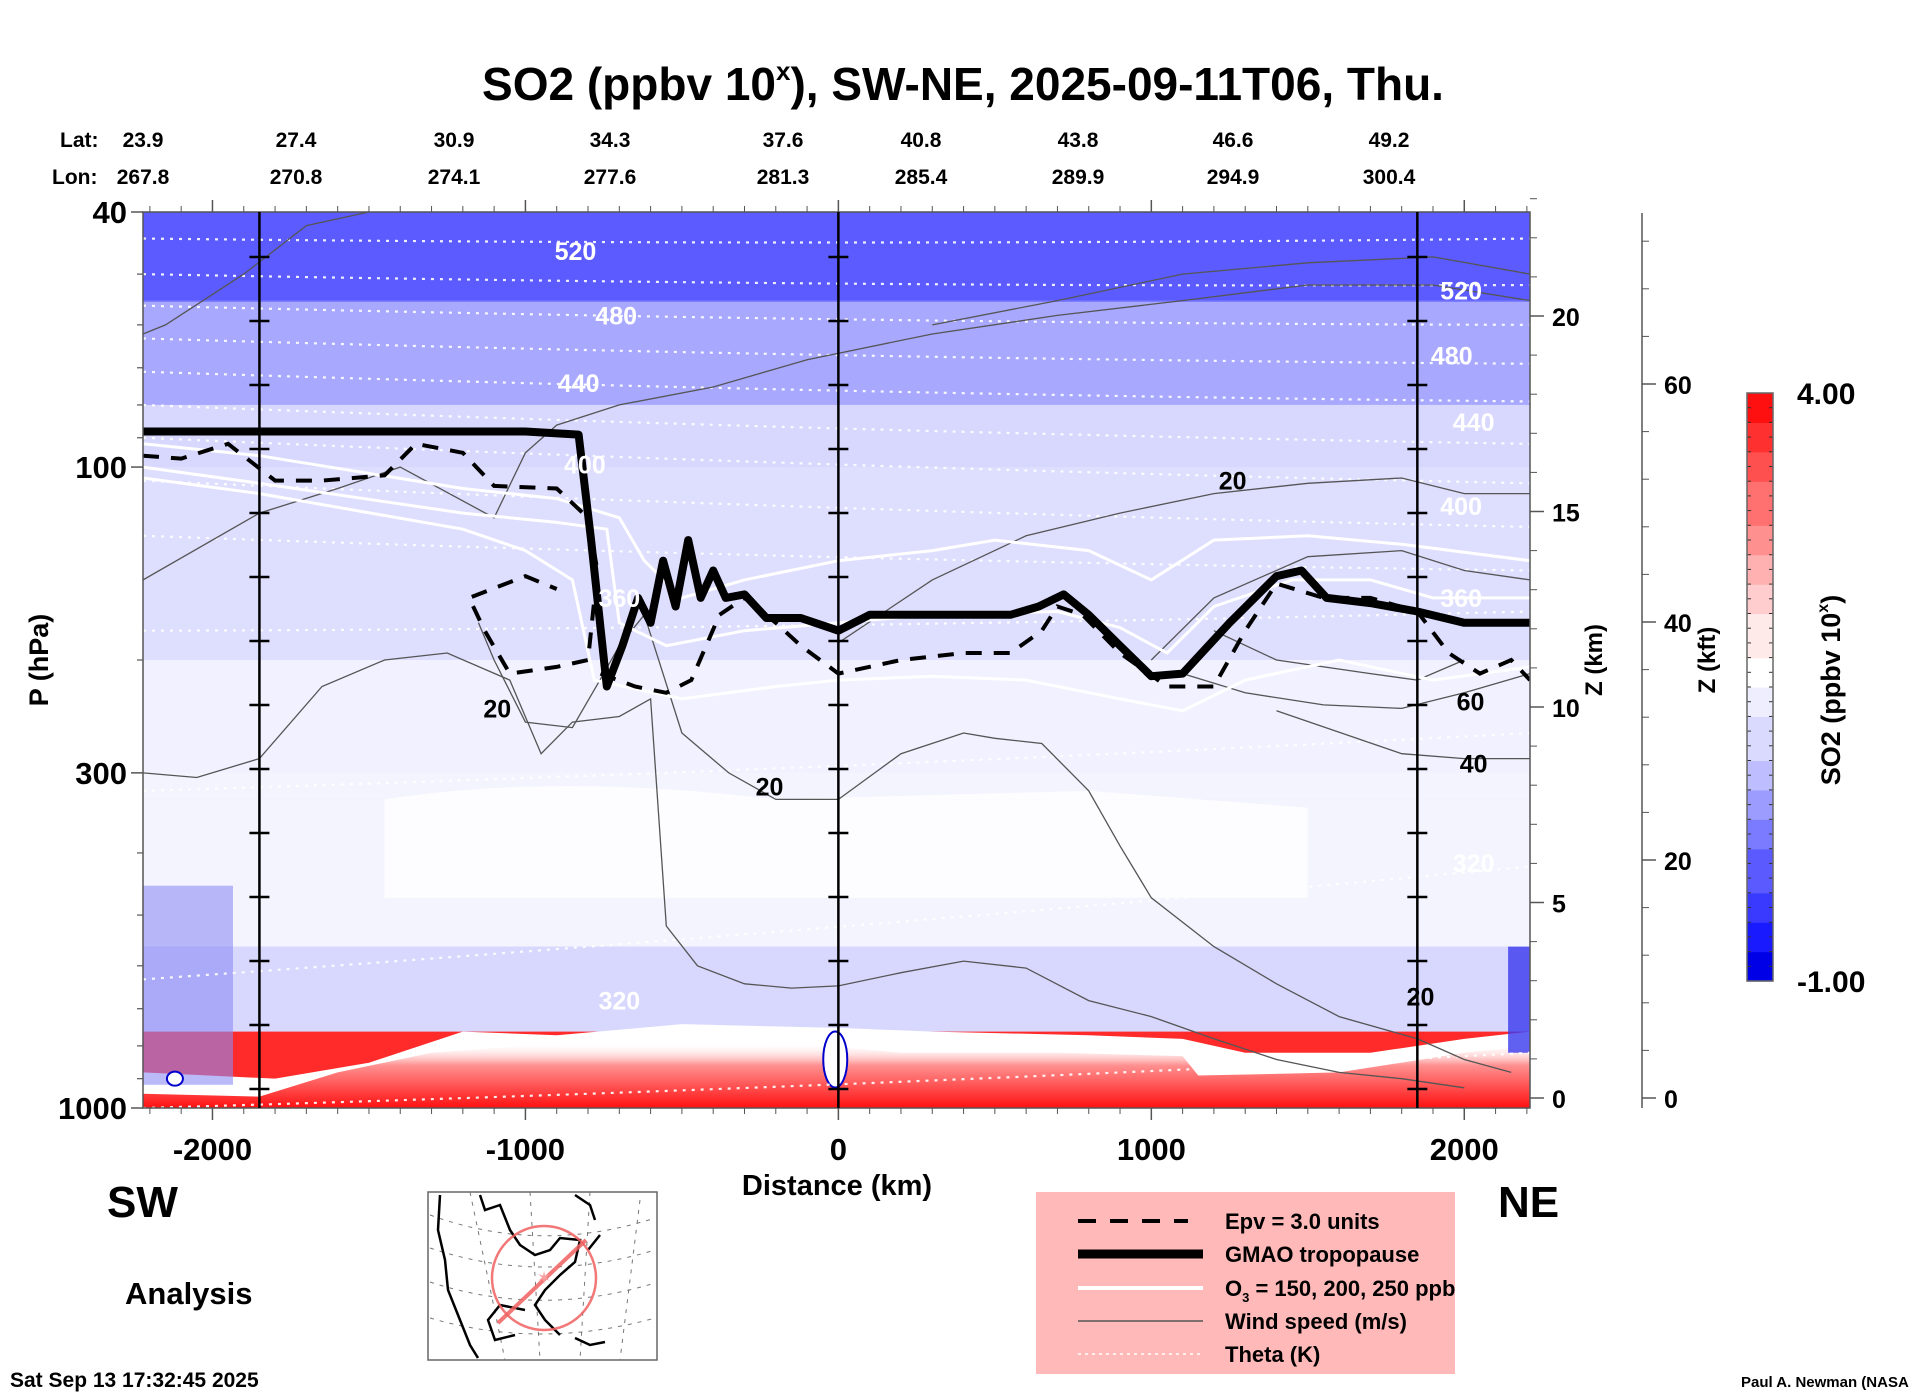  I want to click on lon-value: 285.4, so click(921, 177).